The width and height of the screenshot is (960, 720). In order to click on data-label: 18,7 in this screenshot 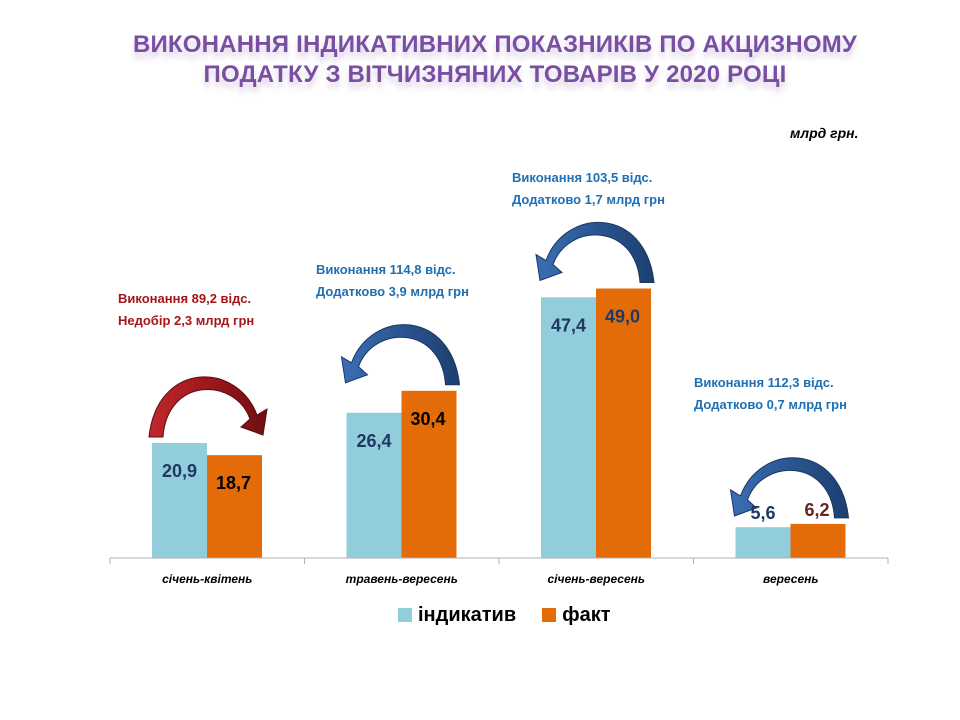, I will do `click(233, 483)`.